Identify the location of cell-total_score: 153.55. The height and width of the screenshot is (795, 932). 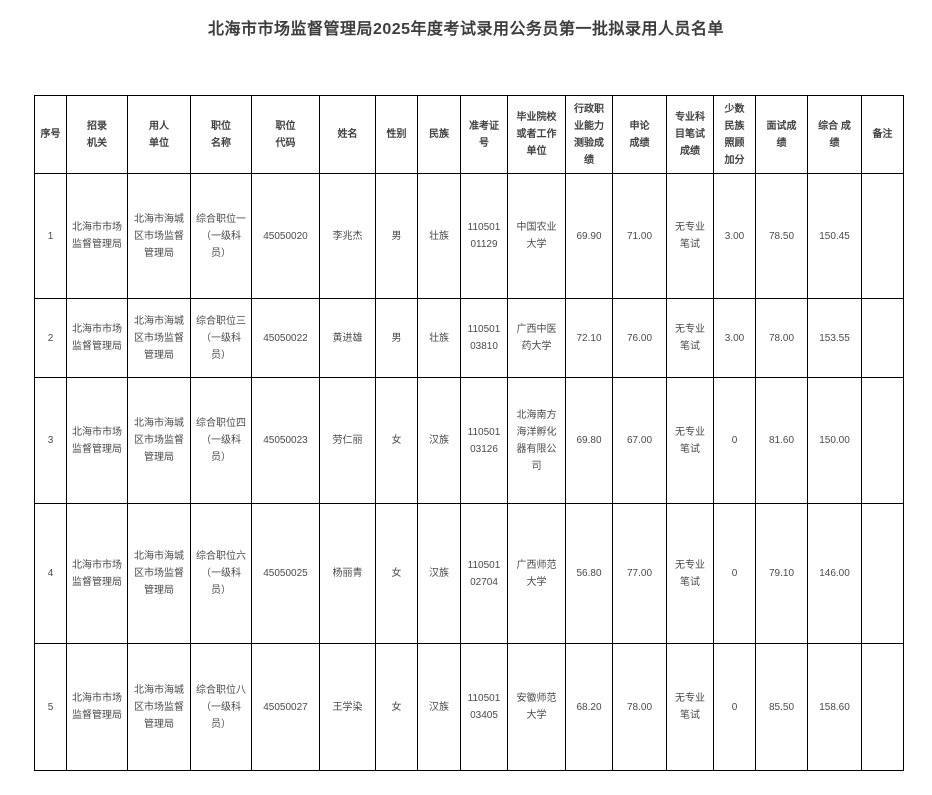
(834, 338).